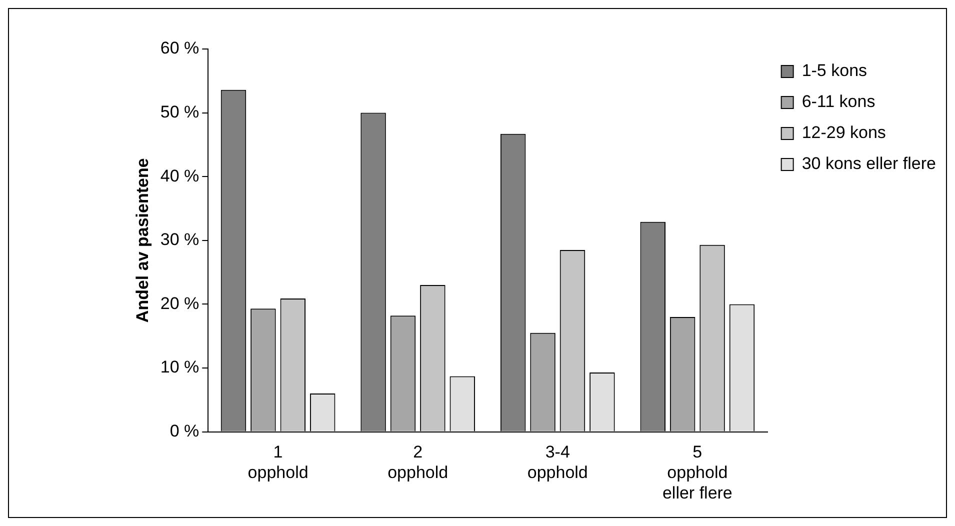 The height and width of the screenshot is (526, 955). Describe the element at coordinates (180, 367) in the screenshot. I see `y-tick-label: 10 %` at that location.